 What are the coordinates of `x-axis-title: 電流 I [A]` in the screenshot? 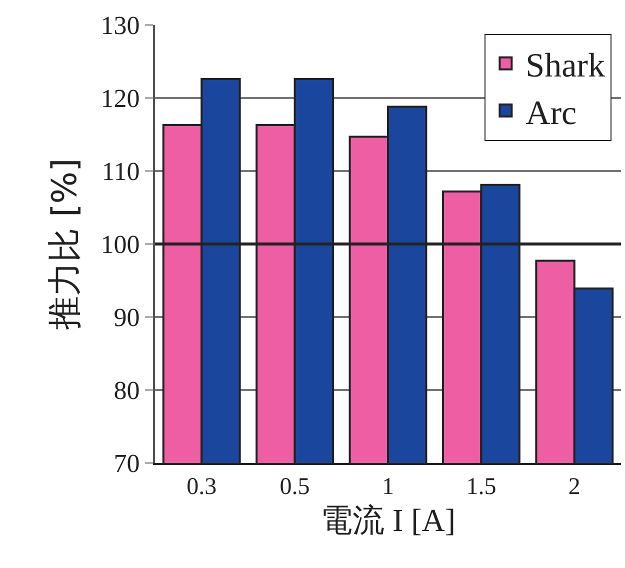 It's located at (388, 520).